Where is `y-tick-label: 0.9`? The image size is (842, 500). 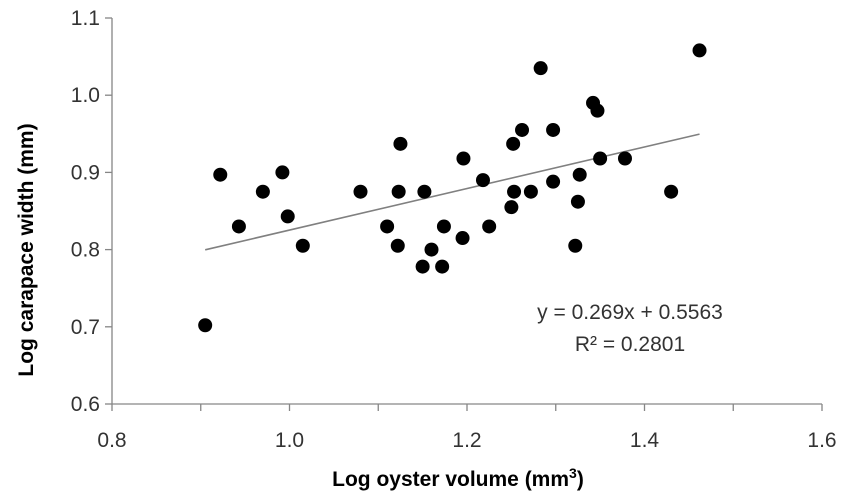
y-tick-label: 0.9 is located at coordinates (85, 172).